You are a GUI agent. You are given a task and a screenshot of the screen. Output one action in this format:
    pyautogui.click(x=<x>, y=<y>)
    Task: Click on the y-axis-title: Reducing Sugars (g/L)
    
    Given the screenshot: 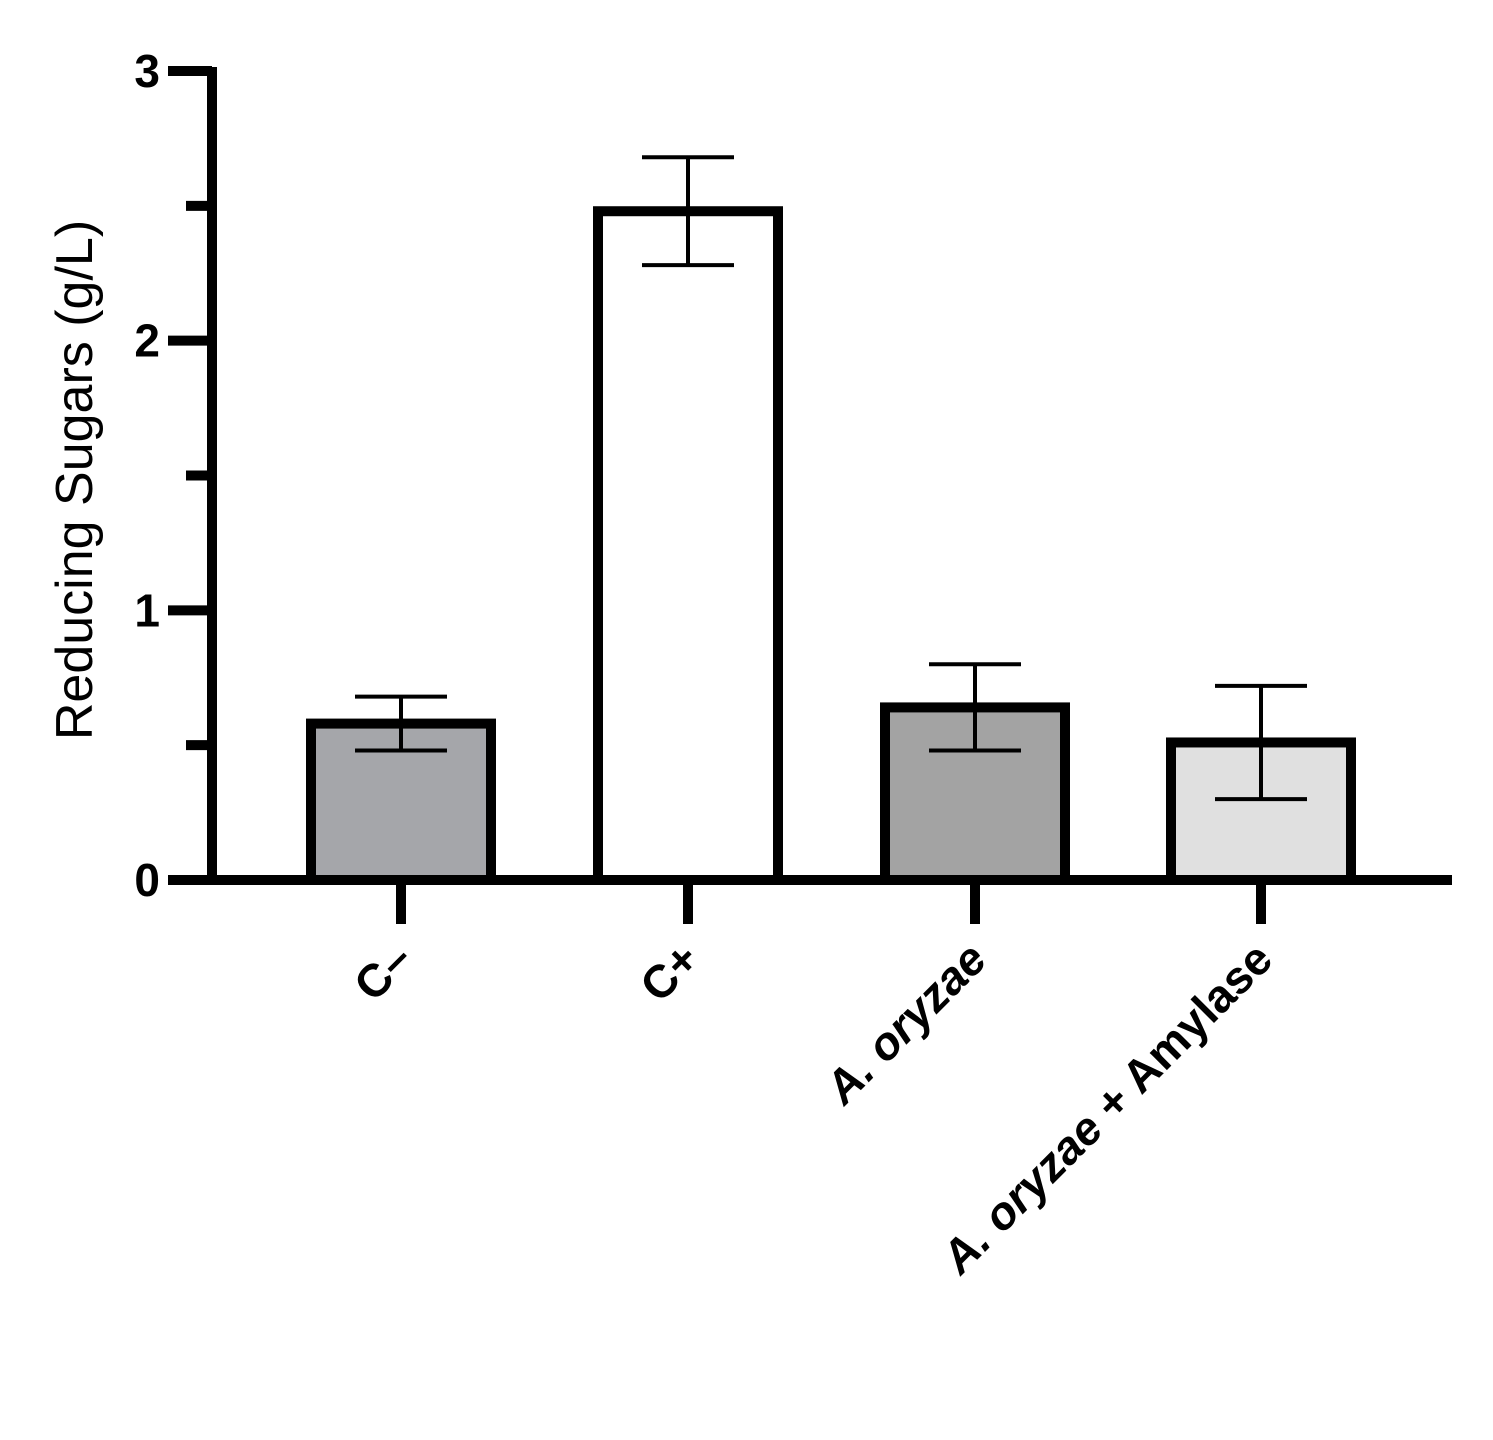 What is the action you would take?
    pyautogui.click(x=75, y=480)
    